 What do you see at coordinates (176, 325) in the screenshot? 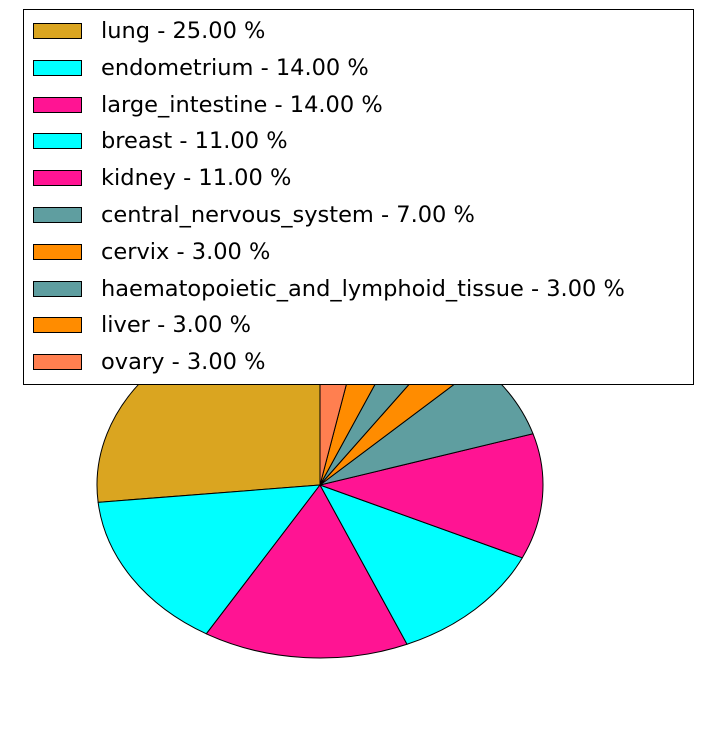
I see `legend-label: liver - 3.00 %` at bounding box center [176, 325].